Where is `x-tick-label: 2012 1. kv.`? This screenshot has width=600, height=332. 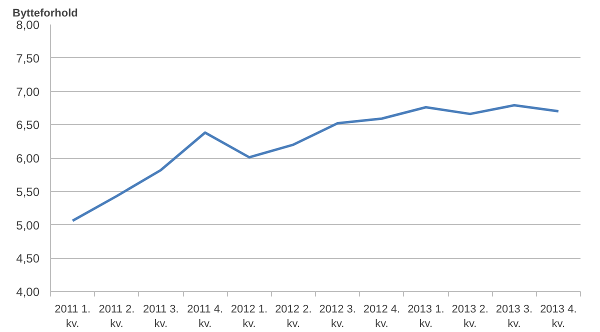
x-tick-label: 2012 1. kv. is located at coordinates (249, 317).